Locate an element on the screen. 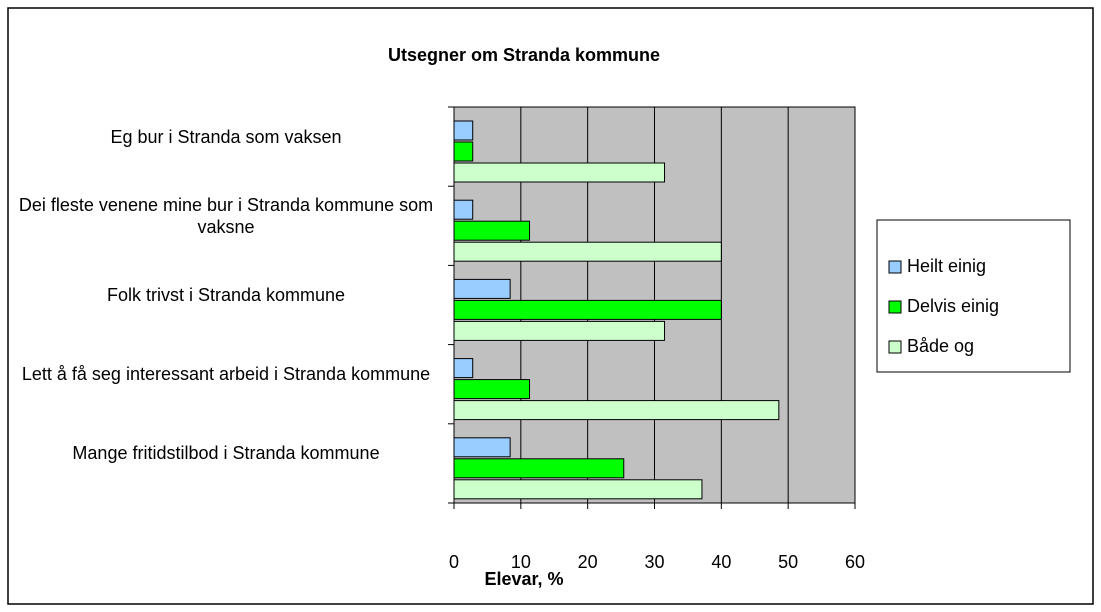 This screenshot has width=1101, height=612. y-tick-label: Folk trivst i Stranda kommune is located at coordinates (226, 294).